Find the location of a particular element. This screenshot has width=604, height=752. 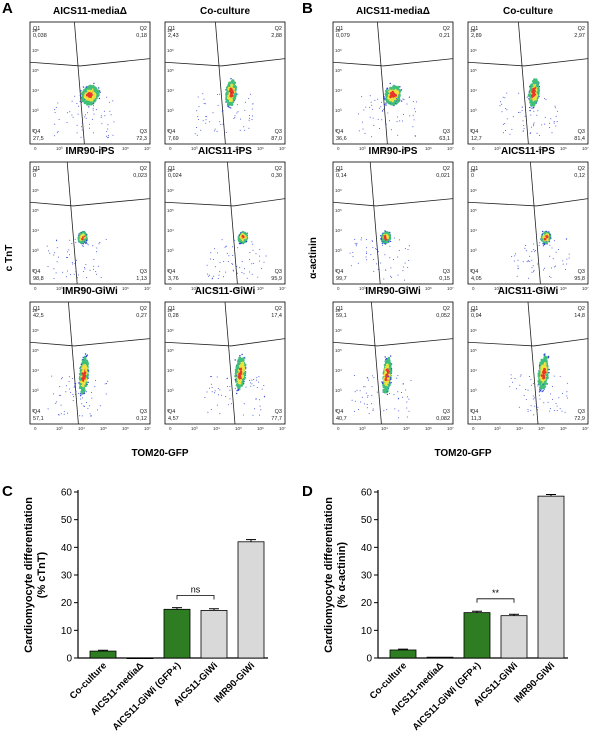

flow-plot-frame is located at coordinates (393, 83).